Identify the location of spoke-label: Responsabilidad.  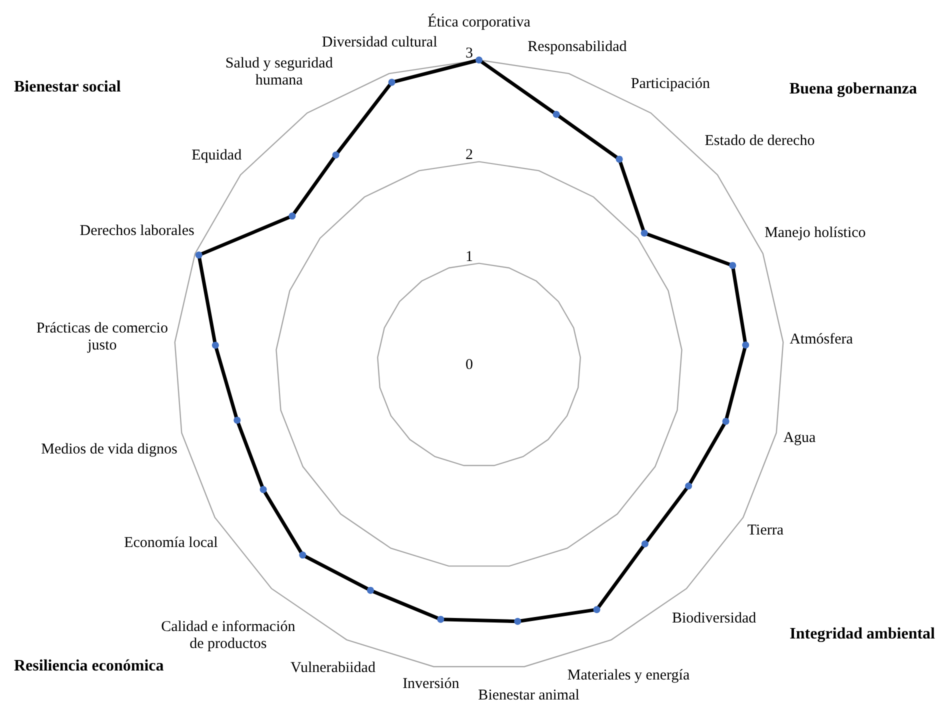
(578, 46).